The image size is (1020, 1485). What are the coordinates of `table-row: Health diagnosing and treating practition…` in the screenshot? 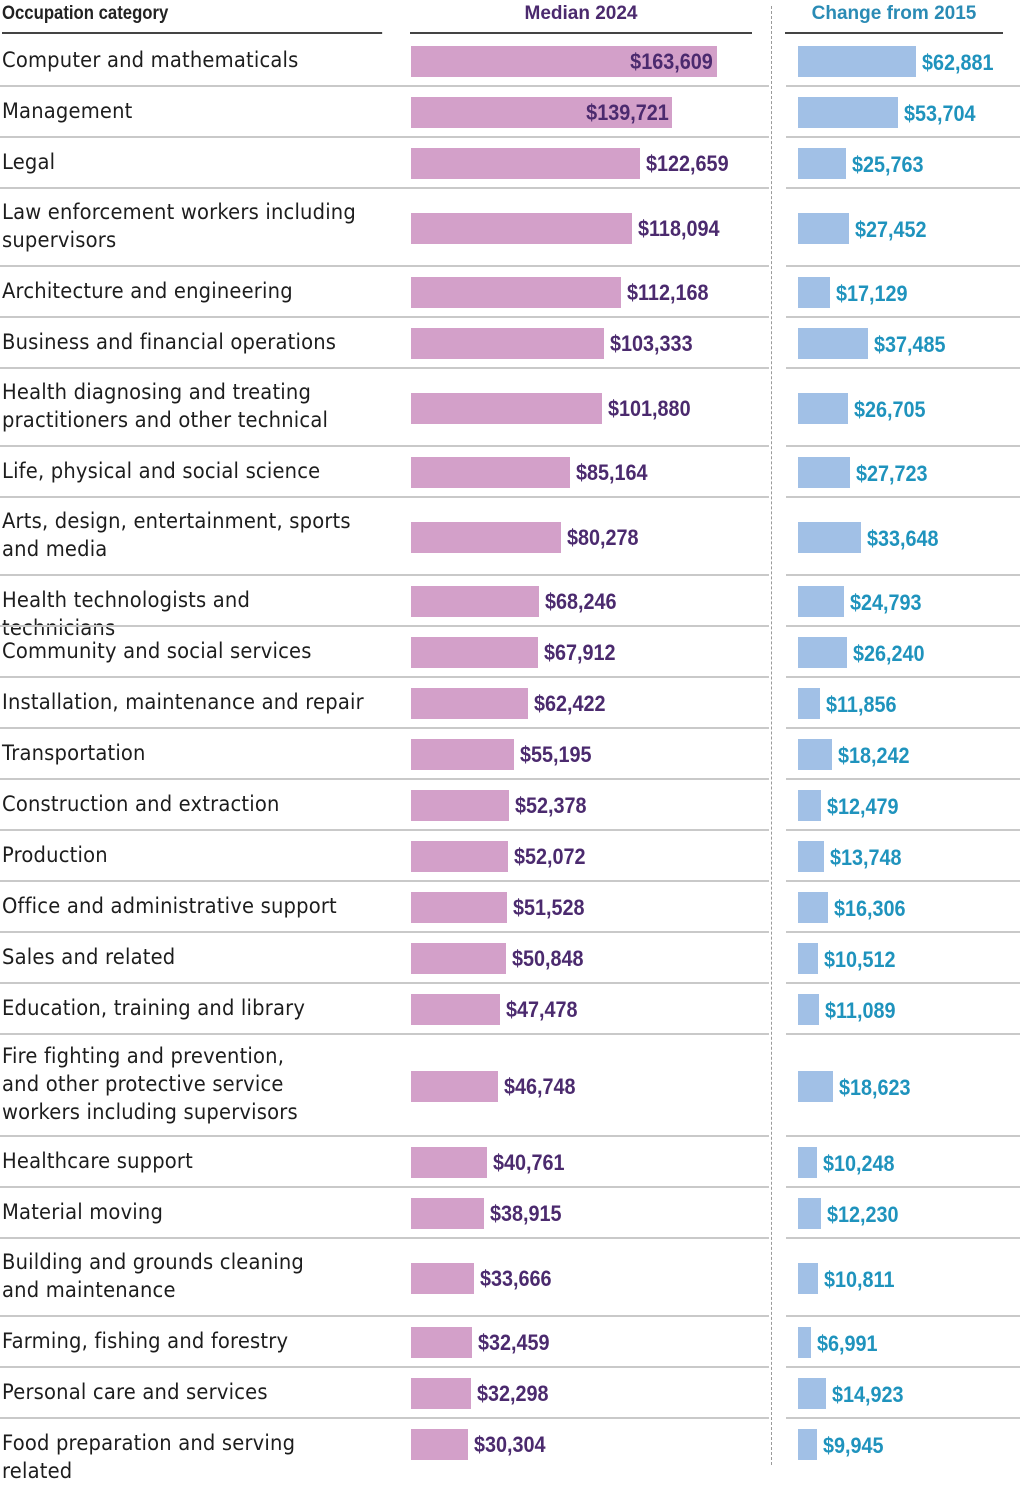 It's located at (510, 407).